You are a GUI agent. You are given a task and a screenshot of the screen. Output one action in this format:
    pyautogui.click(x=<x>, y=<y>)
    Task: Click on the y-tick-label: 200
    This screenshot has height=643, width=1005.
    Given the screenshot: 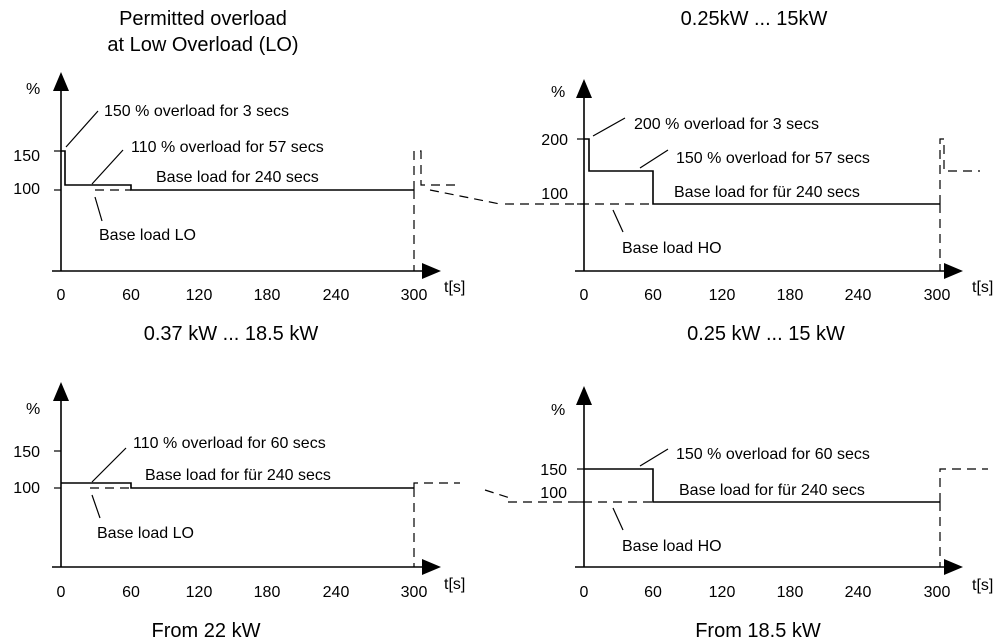 What is the action you would take?
    pyautogui.click(x=554, y=140)
    